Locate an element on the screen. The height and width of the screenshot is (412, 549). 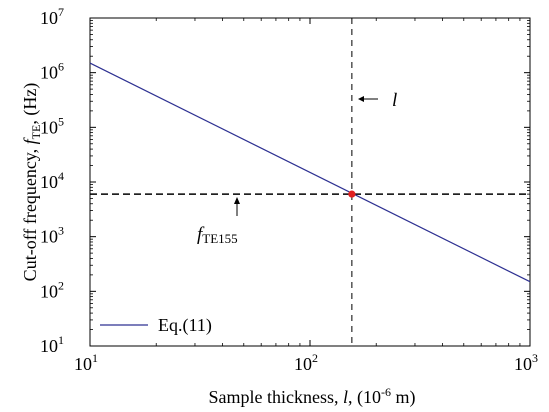
x-tick-label: 10² is located at coordinates (306, 362).